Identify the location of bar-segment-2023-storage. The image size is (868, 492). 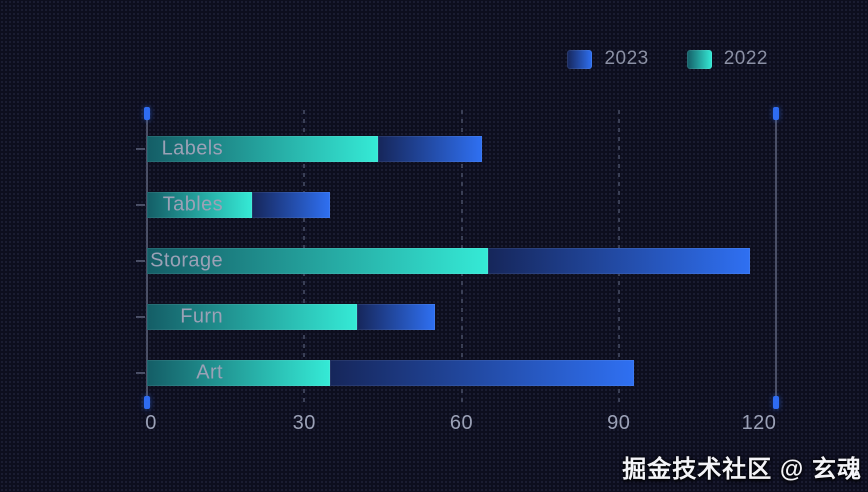
(618, 261).